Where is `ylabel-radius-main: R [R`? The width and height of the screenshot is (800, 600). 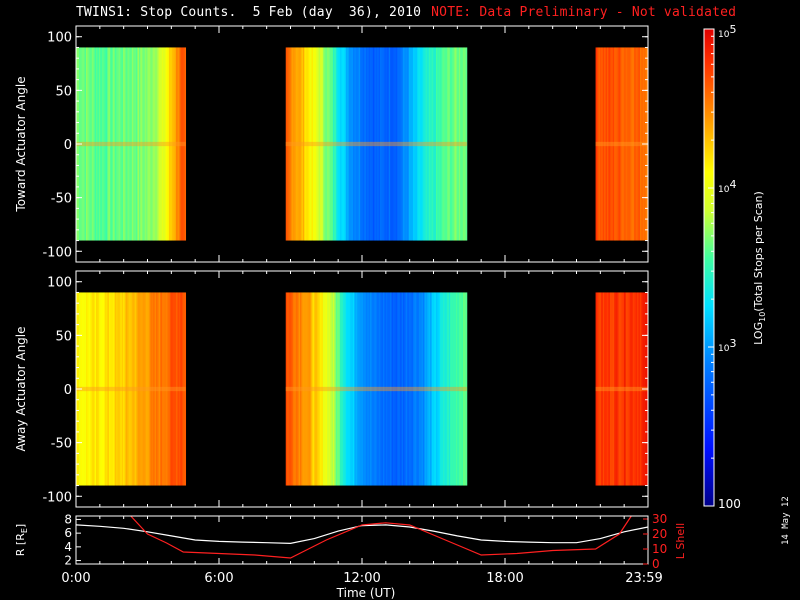 ylabel-radius-main: R [R is located at coordinates (20, 544).